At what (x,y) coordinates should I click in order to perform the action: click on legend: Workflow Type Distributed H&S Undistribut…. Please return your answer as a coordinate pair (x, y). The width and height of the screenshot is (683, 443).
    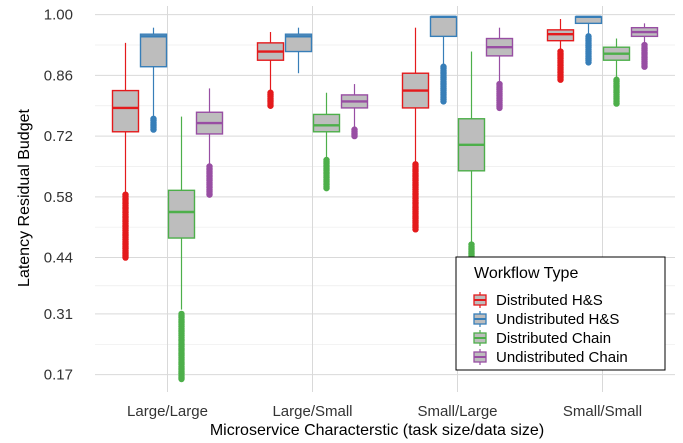
    Looking at the image, I should click on (560, 313).